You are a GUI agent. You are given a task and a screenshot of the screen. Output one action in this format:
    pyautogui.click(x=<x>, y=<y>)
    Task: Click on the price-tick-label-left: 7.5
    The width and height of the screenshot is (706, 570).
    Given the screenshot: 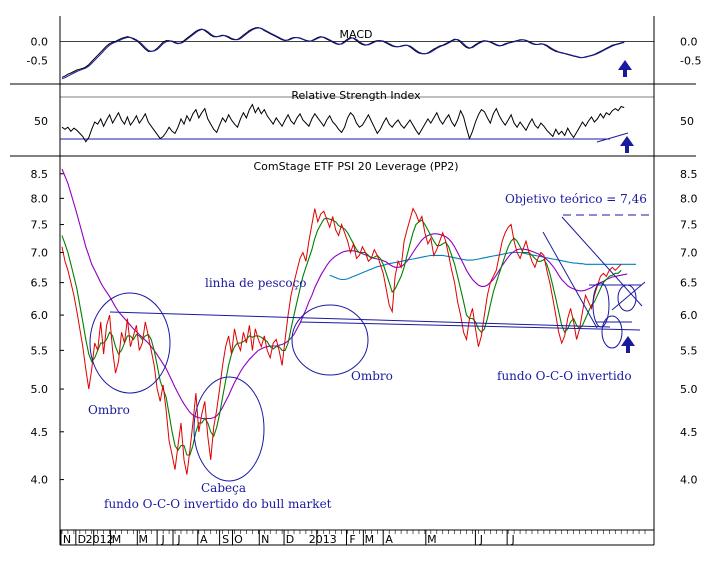 What is the action you would take?
    pyautogui.click(x=40, y=225)
    